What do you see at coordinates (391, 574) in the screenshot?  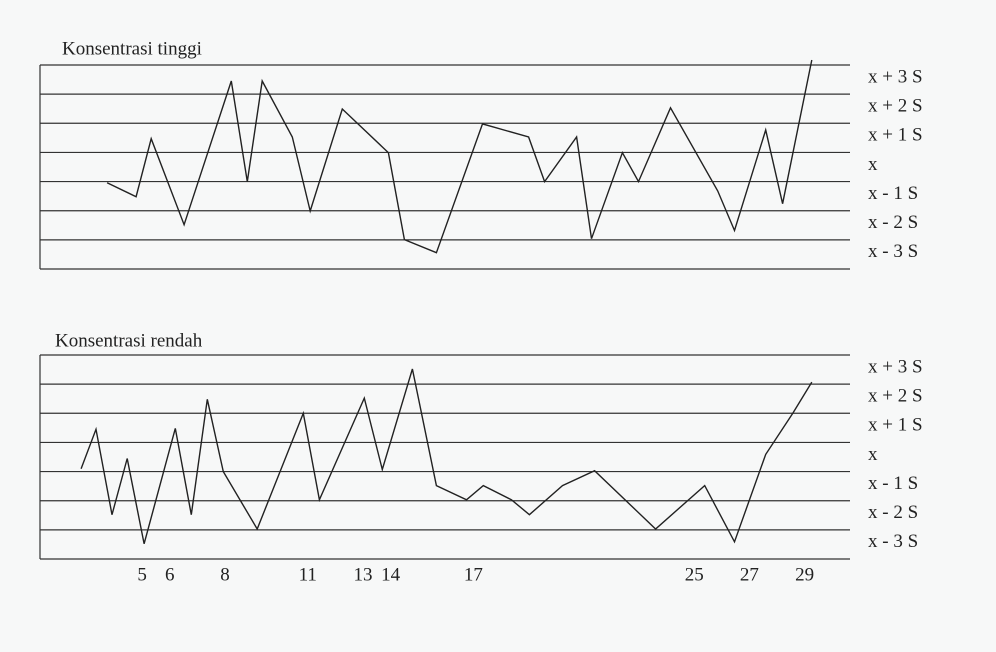 I see `x-tick-label: 14` at bounding box center [391, 574].